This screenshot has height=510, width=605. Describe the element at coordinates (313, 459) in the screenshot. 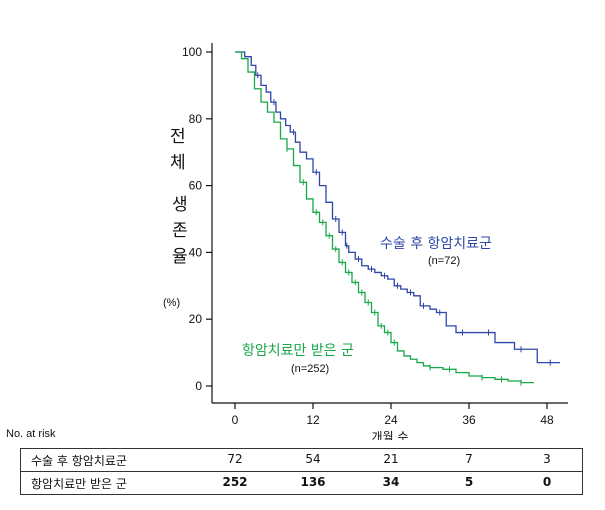

I see `at-risk-count: 54` at that location.